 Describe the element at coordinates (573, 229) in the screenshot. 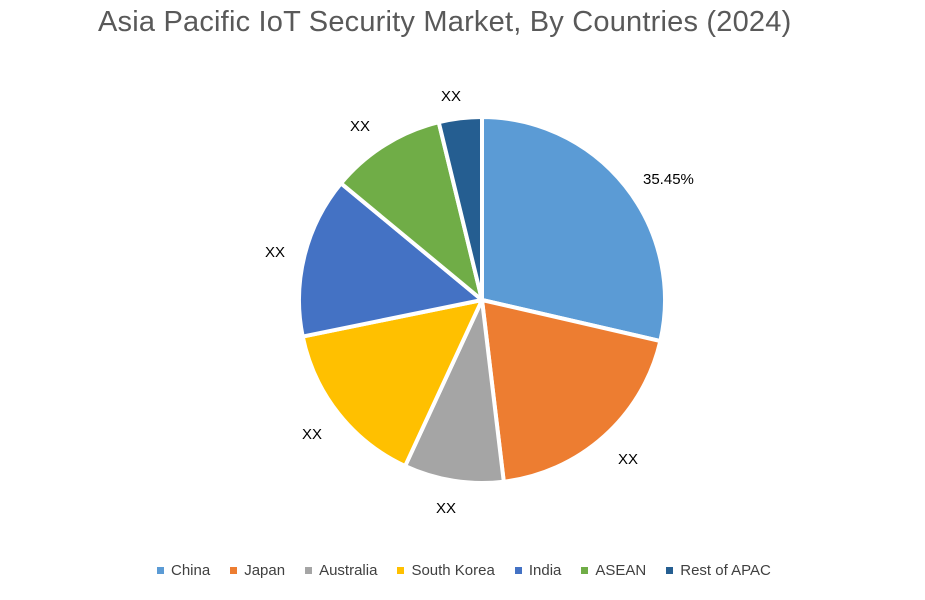

I see `slice-china` at that location.